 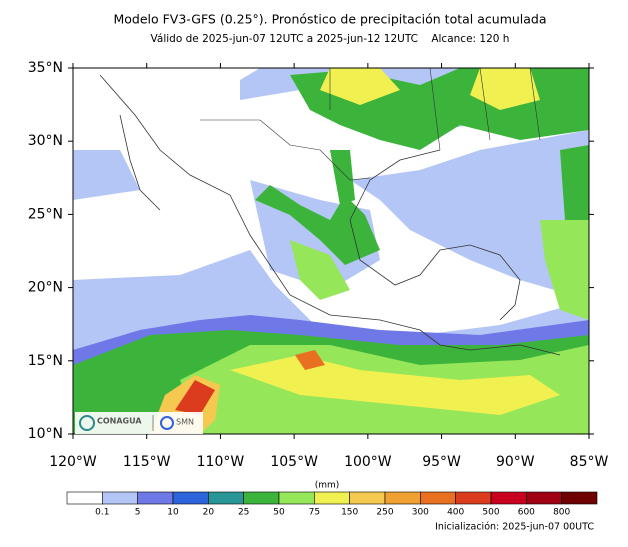 What do you see at coordinates (455, 513) in the screenshot?
I see `colorbar-label: 400` at bounding box center [455, 513].